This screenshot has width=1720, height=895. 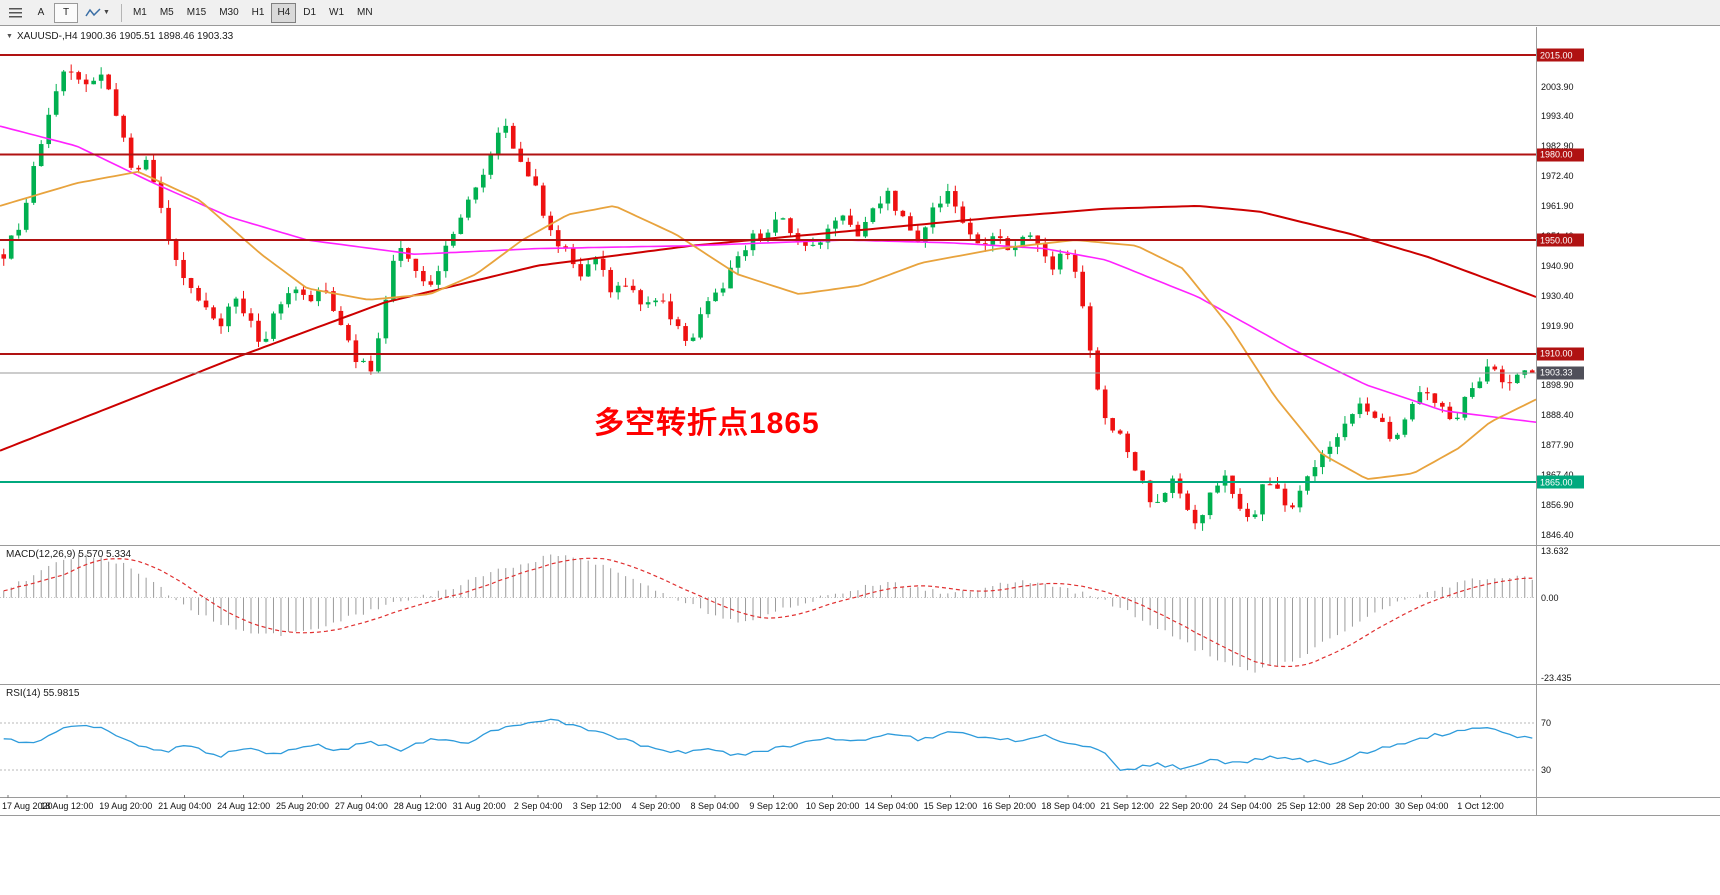 What do you see at coordinates (43, 693) in the screenshot?
I see `rsi-label: RSI(14) 55.9815` at bounding box center [43, 693].